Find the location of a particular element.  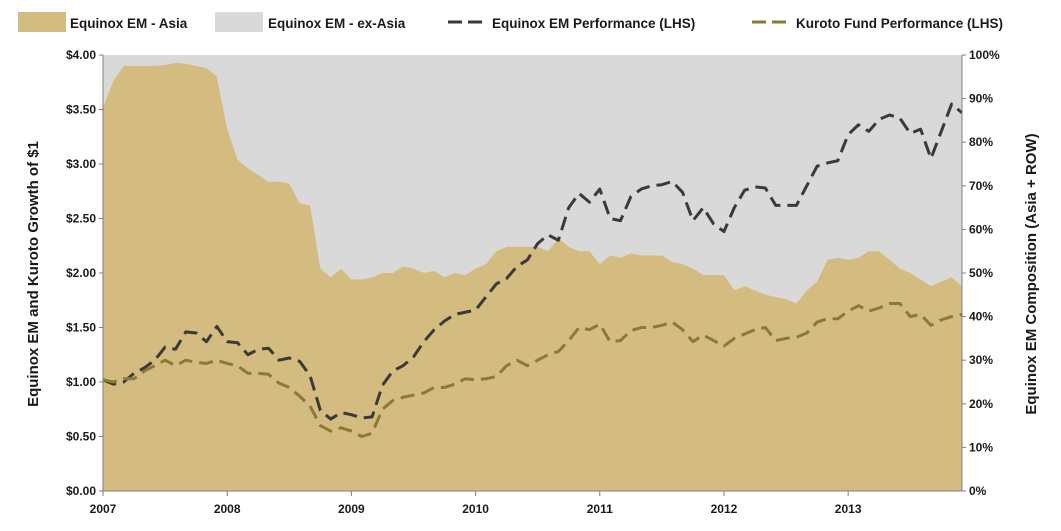

y-right-tick-label: 50% is located at coordinates (981, 273).